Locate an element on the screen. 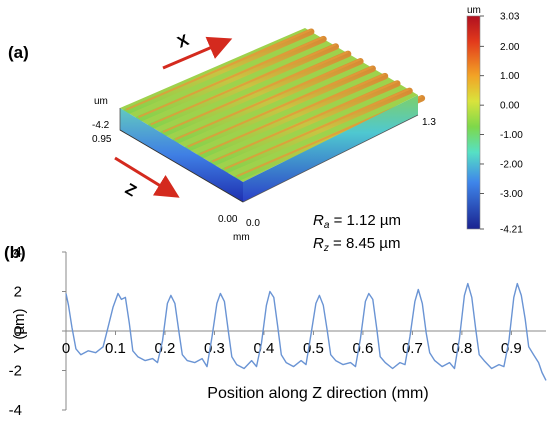 The image size is (550, 425). length-unit-label: mm is located at coordinates (241, 237).